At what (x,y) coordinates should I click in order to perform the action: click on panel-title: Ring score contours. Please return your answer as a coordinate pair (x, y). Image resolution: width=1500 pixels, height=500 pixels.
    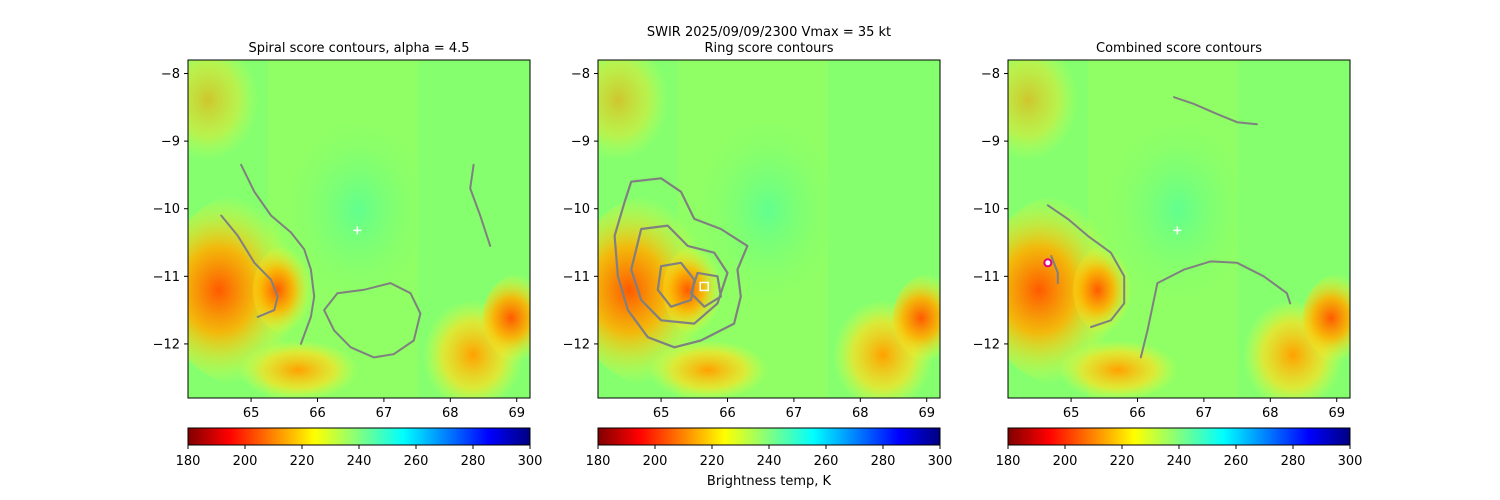
    Looking at the image, I should click on (768, 48).